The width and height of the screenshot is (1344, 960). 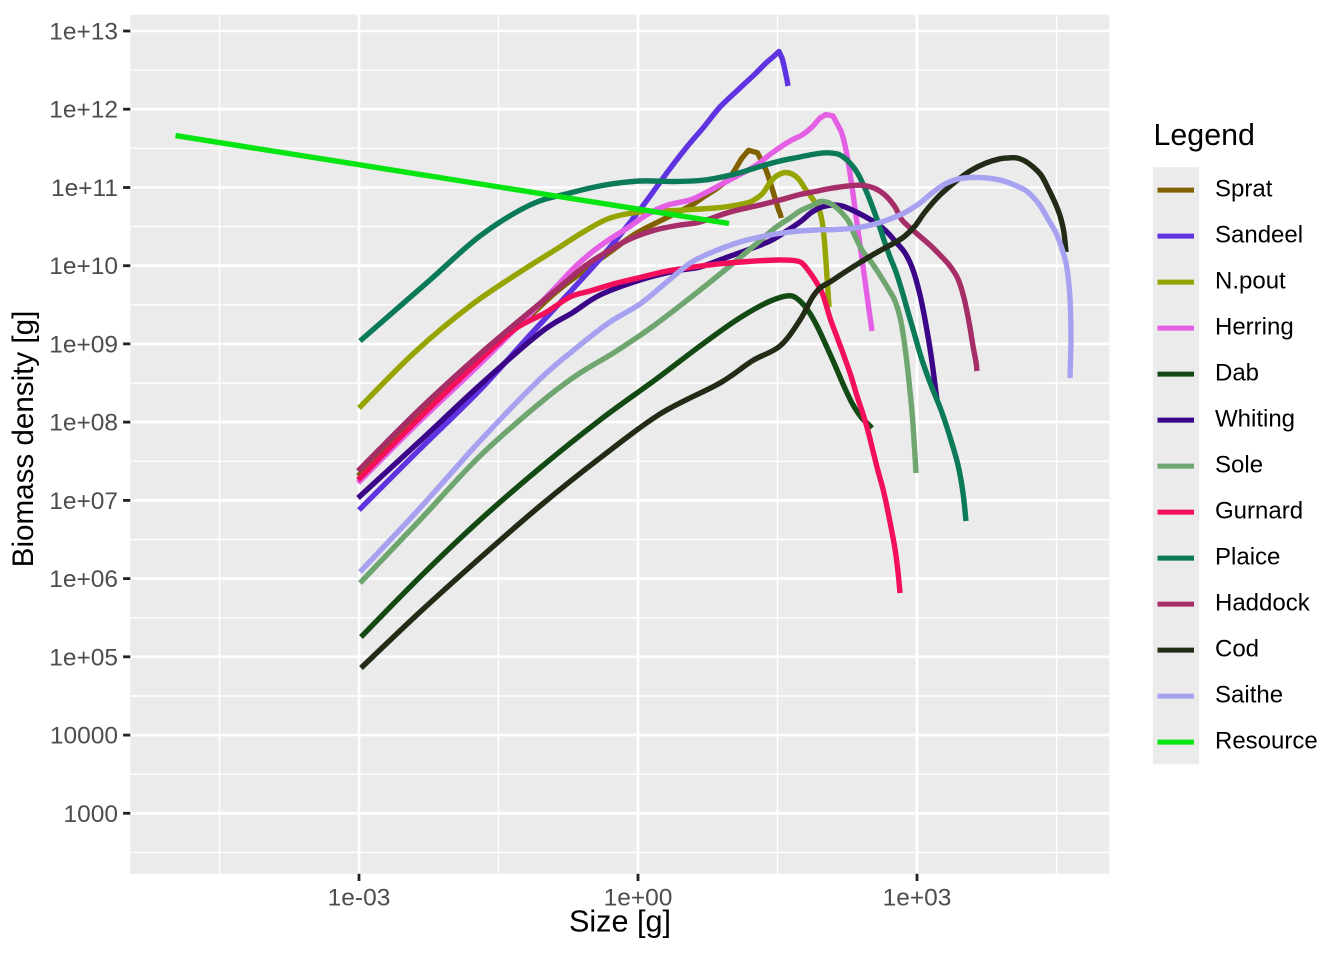 What do you see at coordinates (84, 188) in the screenshot?
I see `svg-text: 1e+11` at bounding box center [84, 188].